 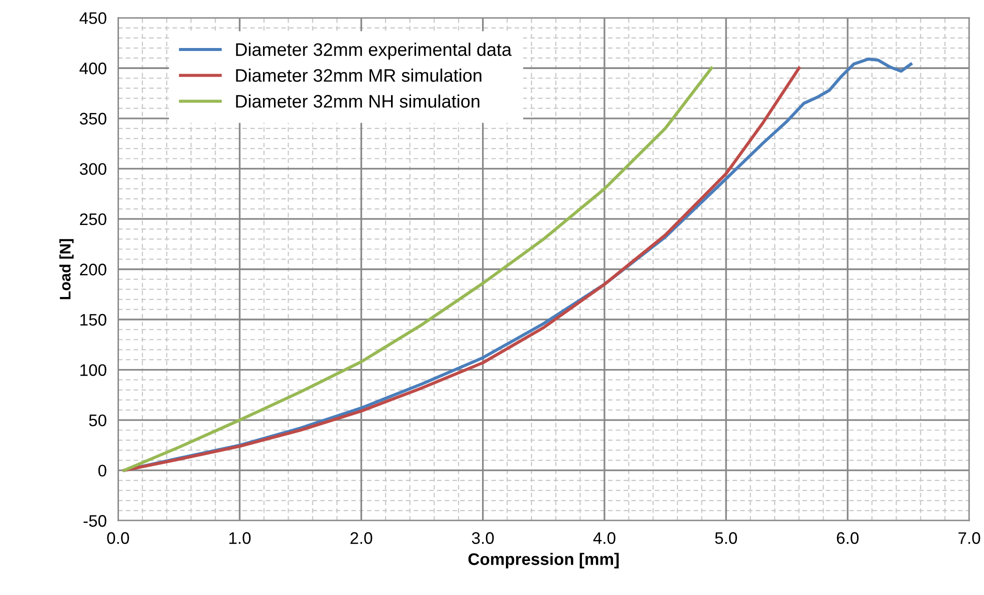 I want to click on y-tick-label: 350, so click(x=93, y=118).